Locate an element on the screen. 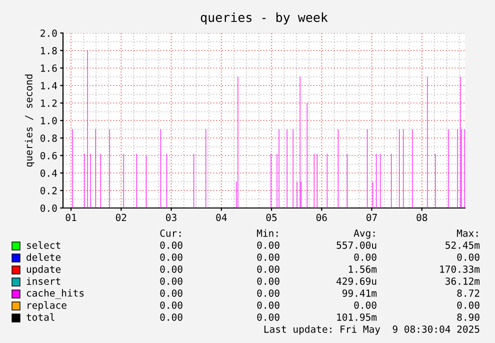  y-tick-label: 1.8 is located at coordinates (49, 50).